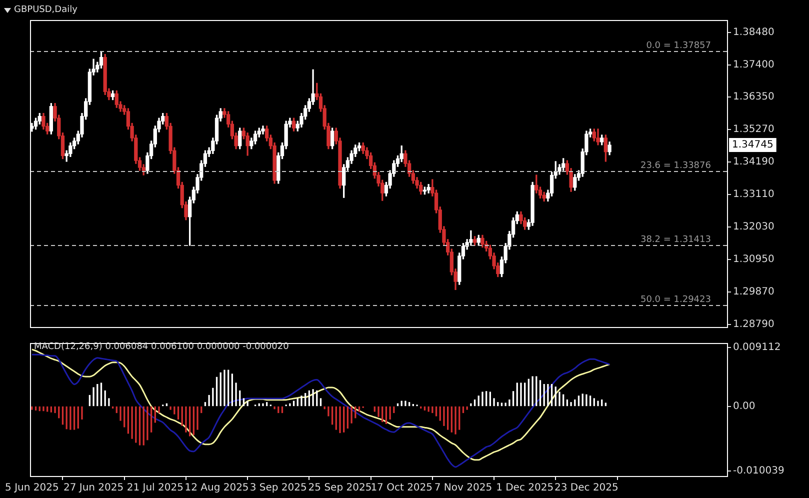  Describe the element at coordinates (676, 166) in the screenshot. I see `ref-line-label: 23.6 = 1.33876` at that location.